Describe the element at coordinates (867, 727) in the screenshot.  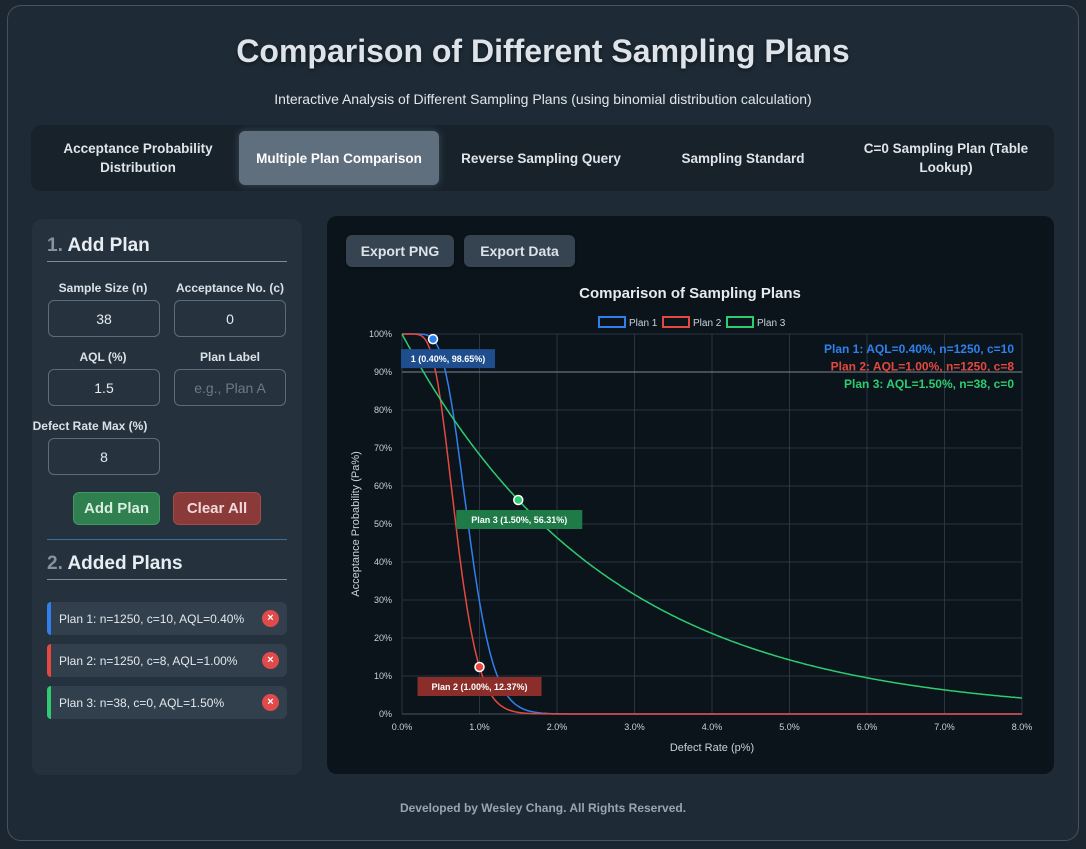
I see `x-tick-label: 6.0%` at that location.